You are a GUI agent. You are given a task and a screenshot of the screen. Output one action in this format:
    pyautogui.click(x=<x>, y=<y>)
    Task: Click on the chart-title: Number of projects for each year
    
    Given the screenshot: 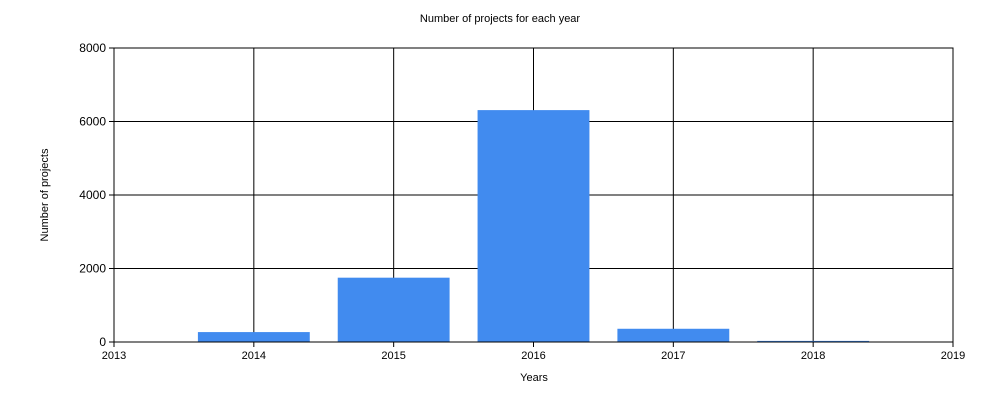 What is the action you would take?
    pyautogui.click(x=500, y=19)
    